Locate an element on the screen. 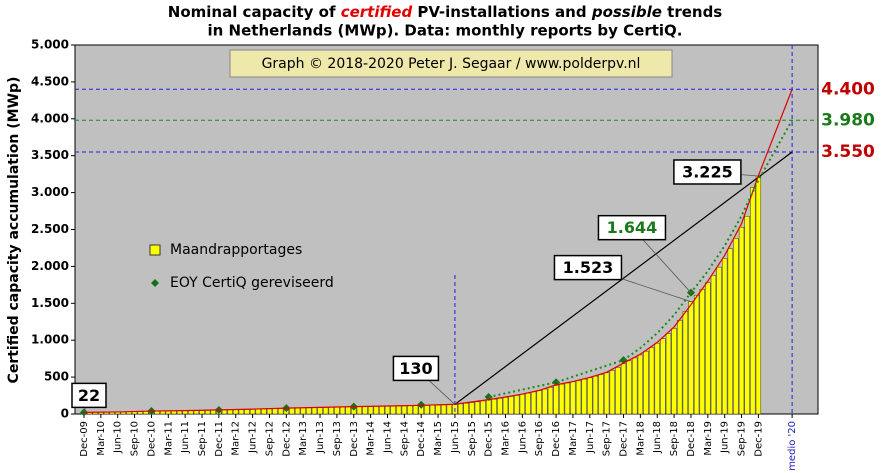  y-tick-label: 500 is located at coordinates (56, 377).